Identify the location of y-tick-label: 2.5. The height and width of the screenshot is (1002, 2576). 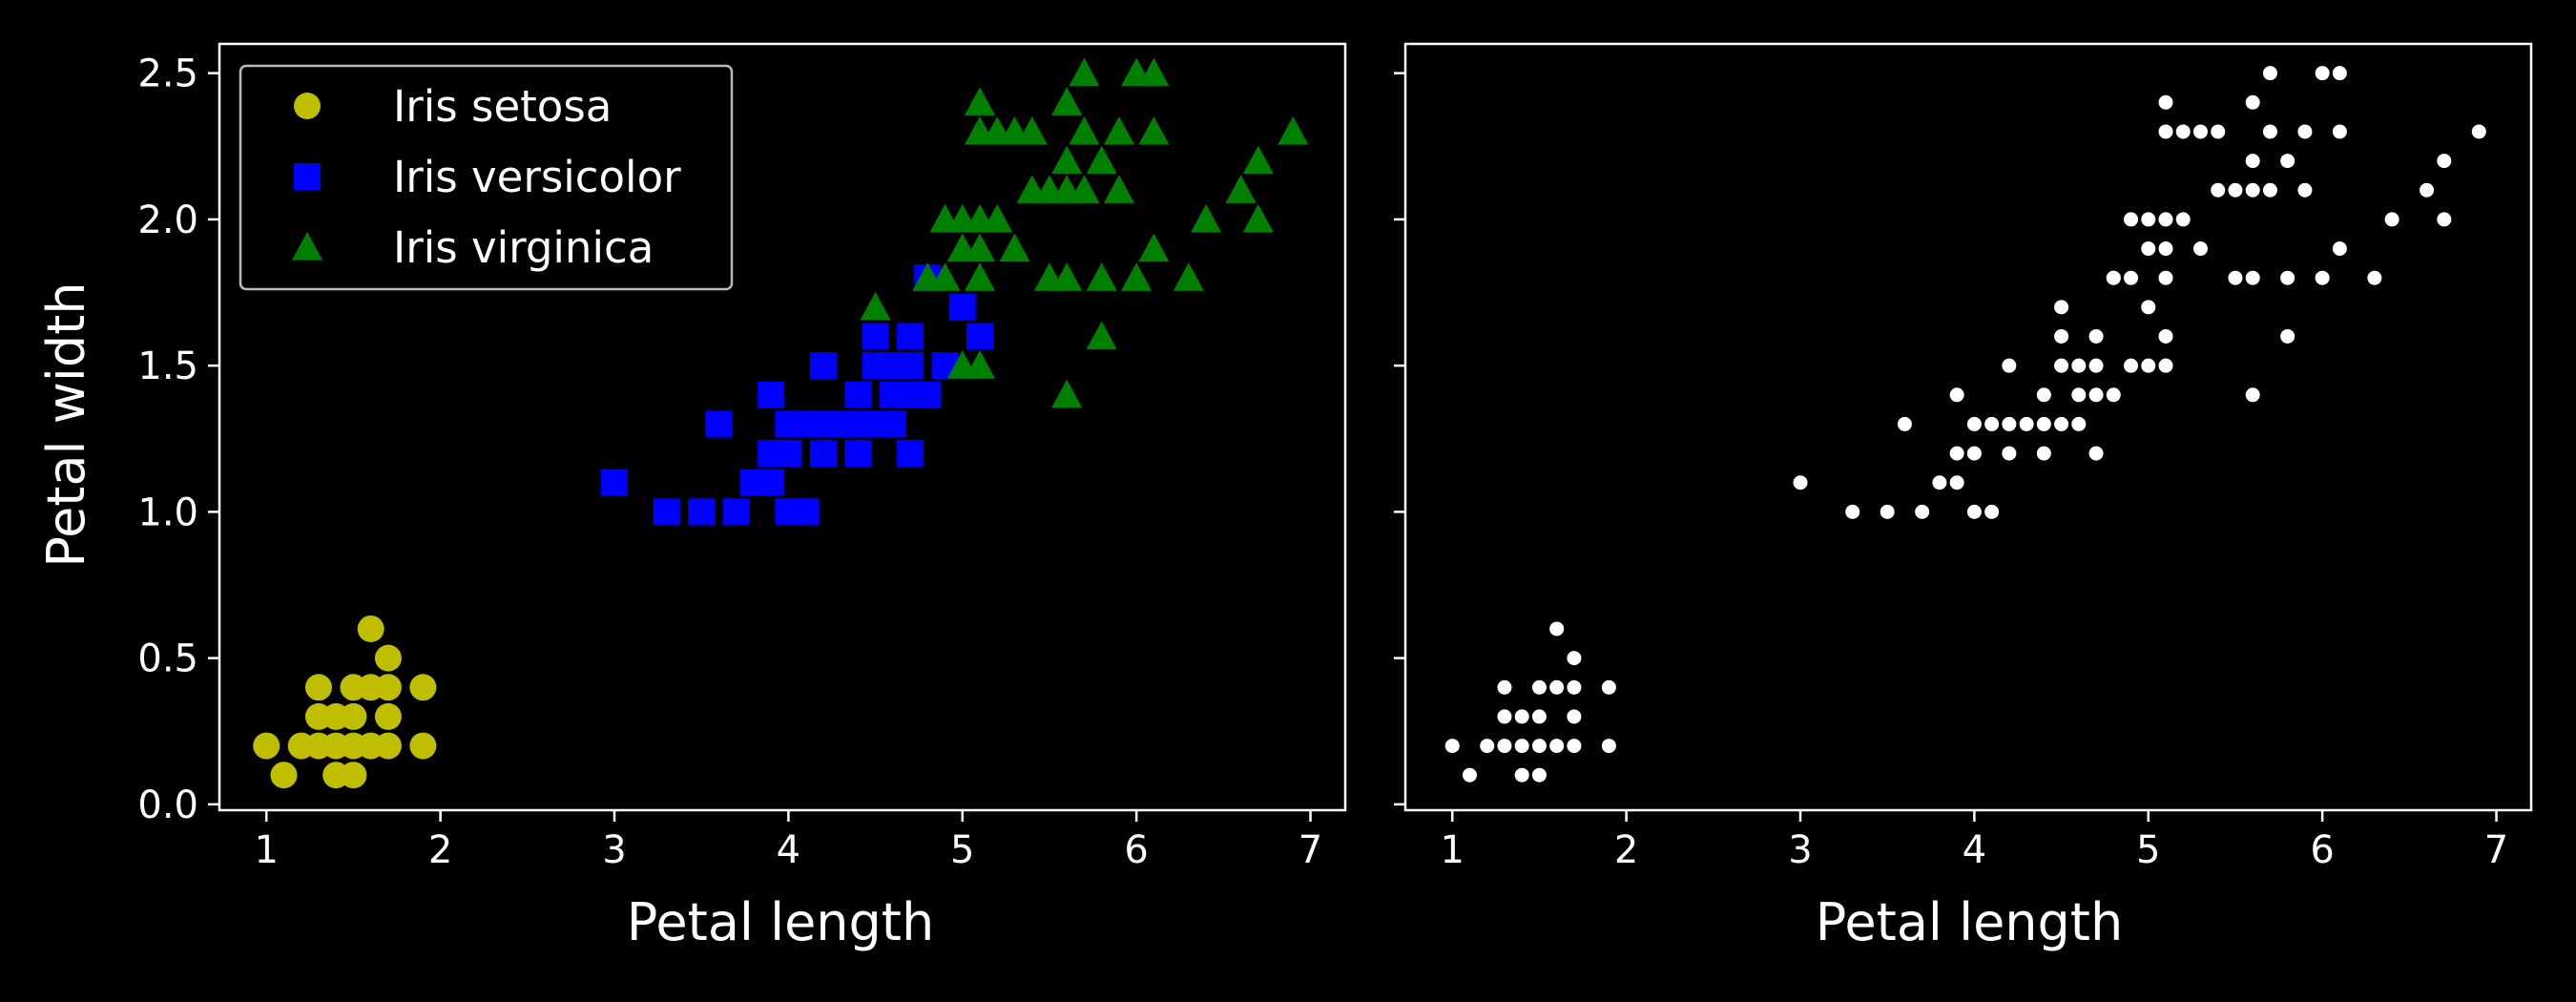
(167, 74).